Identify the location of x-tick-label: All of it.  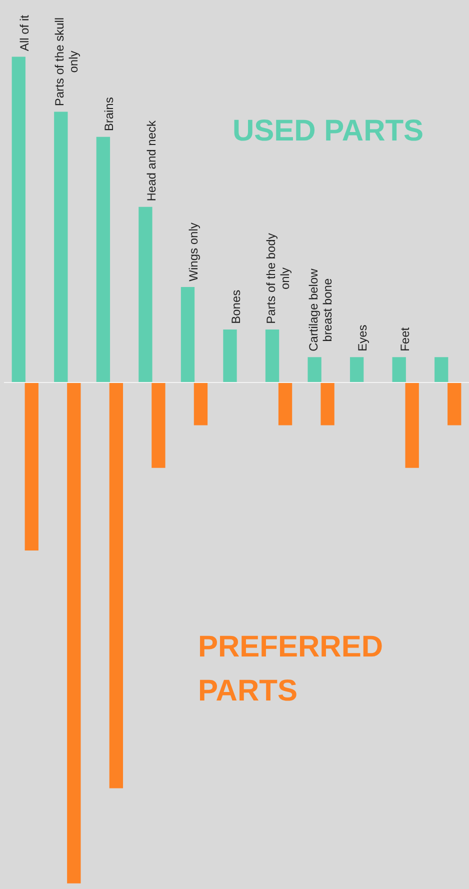
(24, 33).